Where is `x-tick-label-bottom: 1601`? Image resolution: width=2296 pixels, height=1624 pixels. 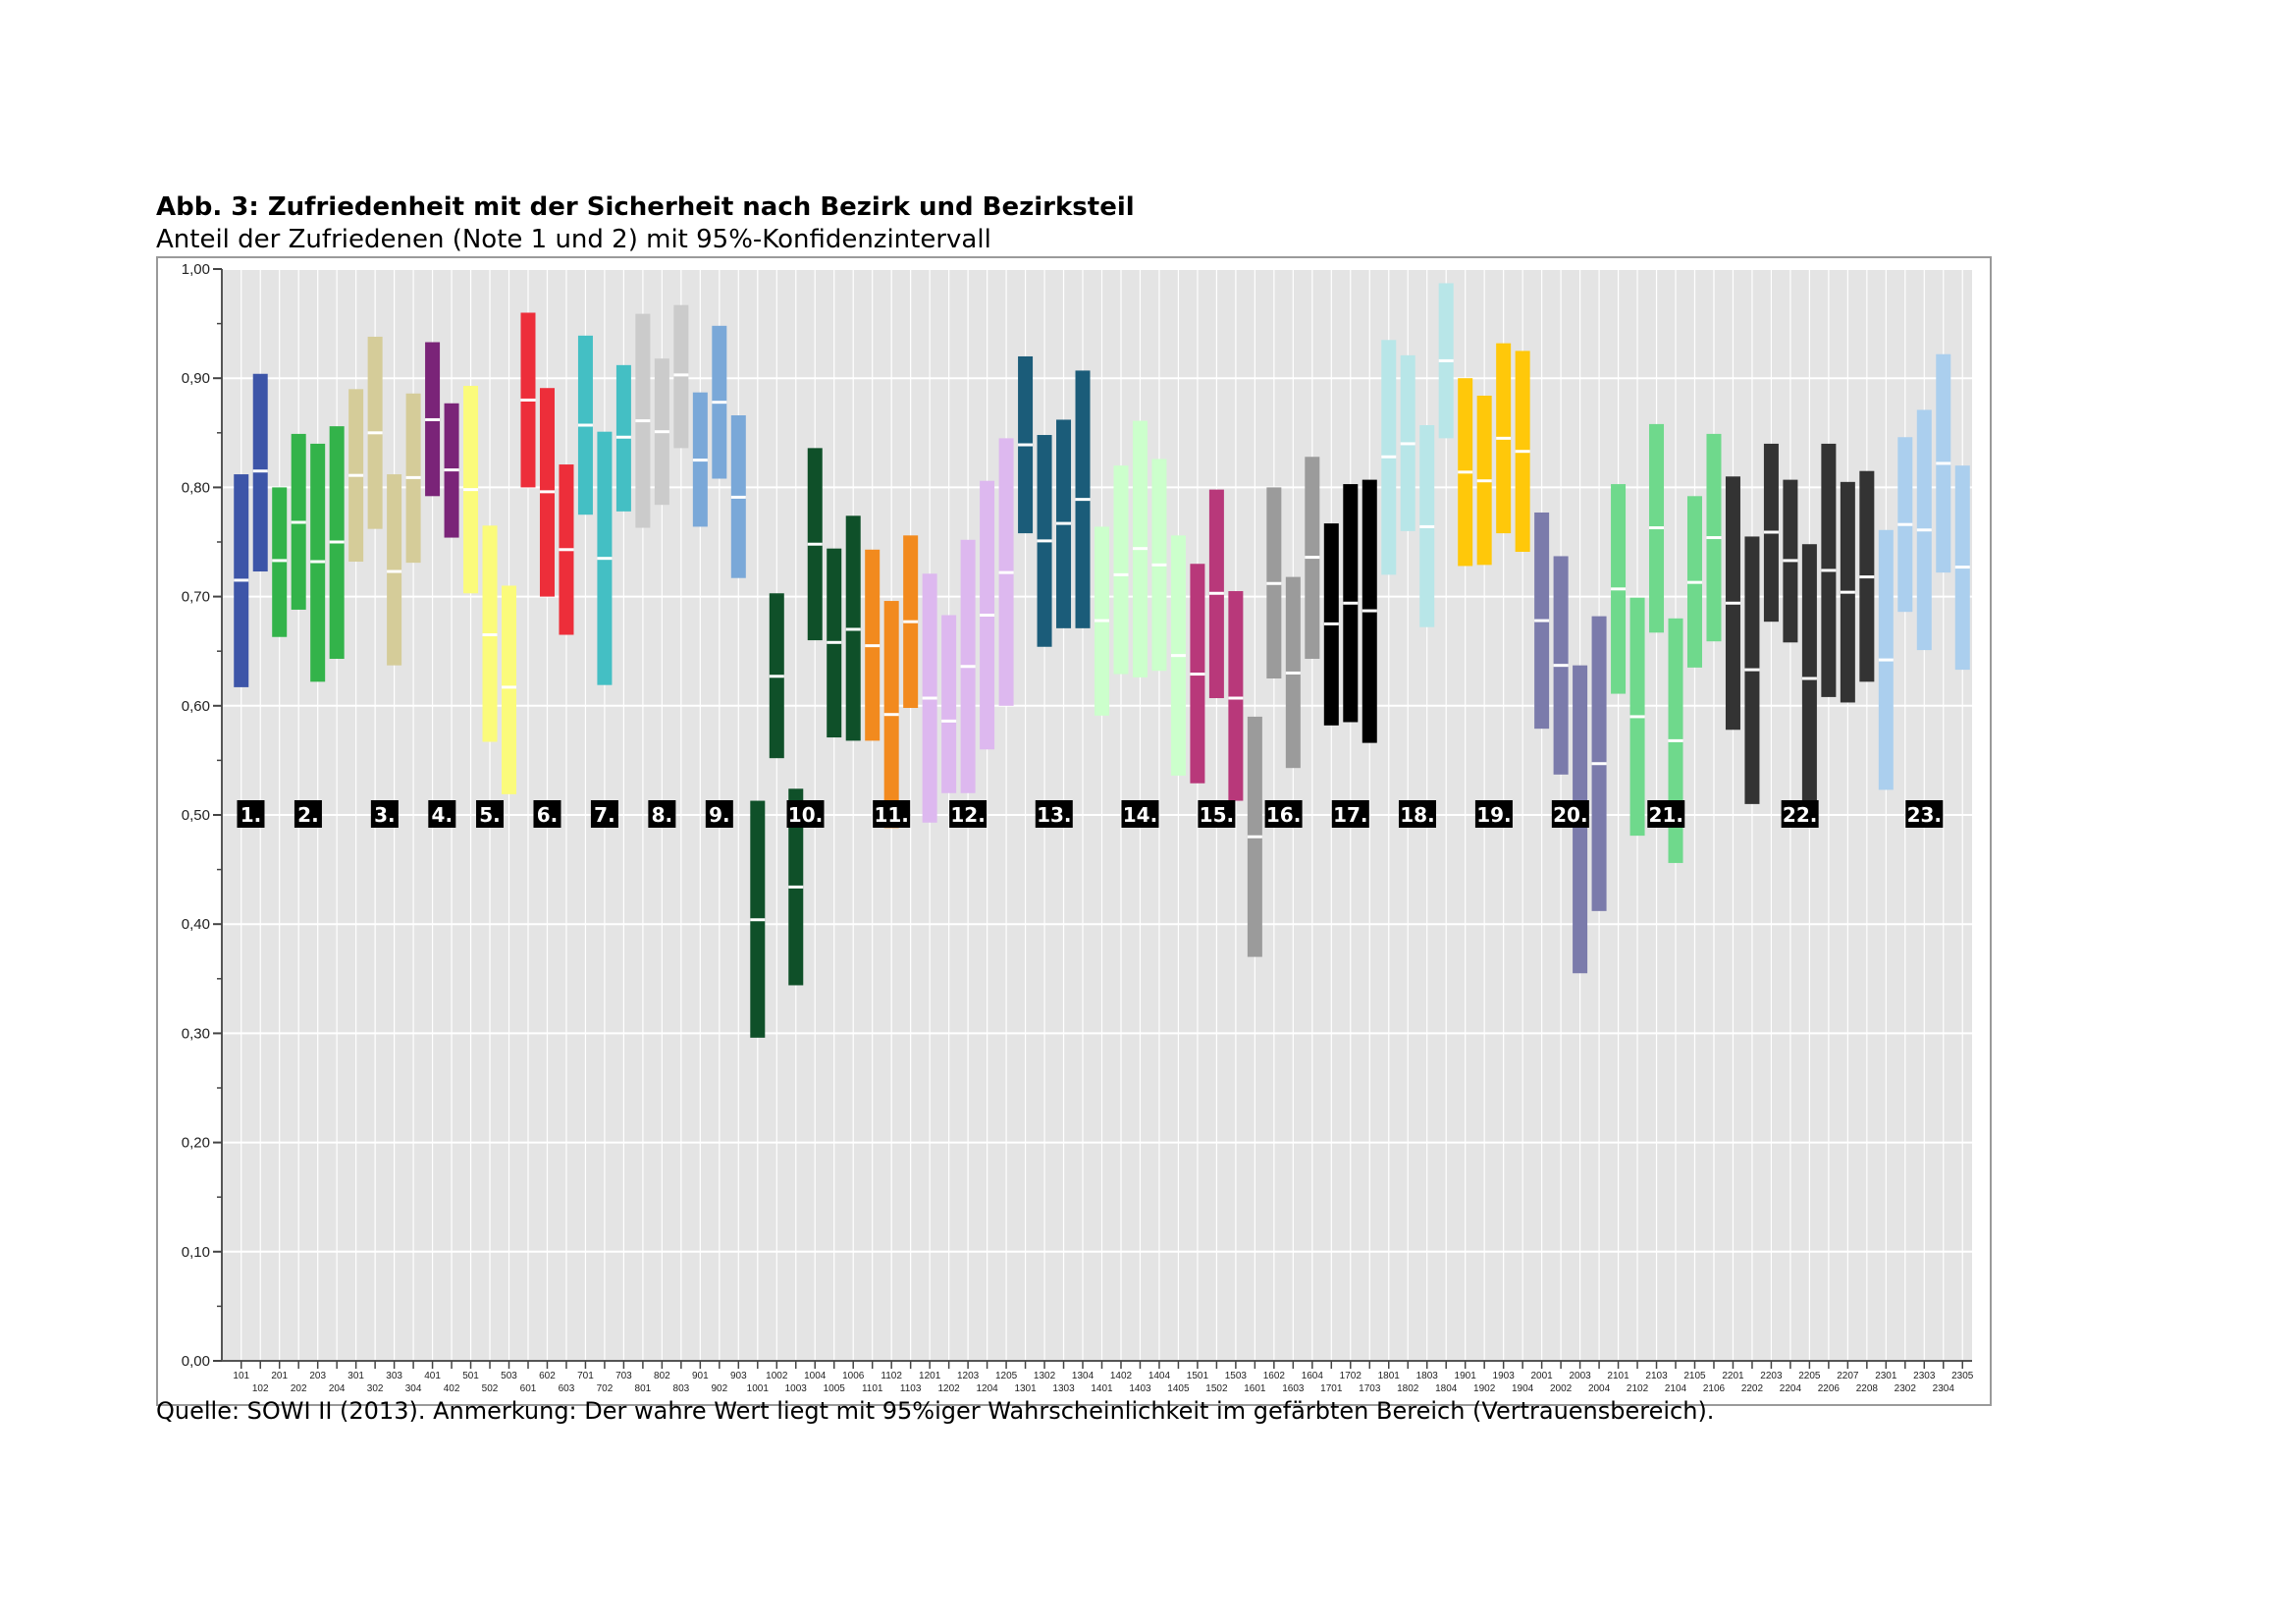
x-tick-label-bottom: 1601 is located at coordinates (1255, 1388).